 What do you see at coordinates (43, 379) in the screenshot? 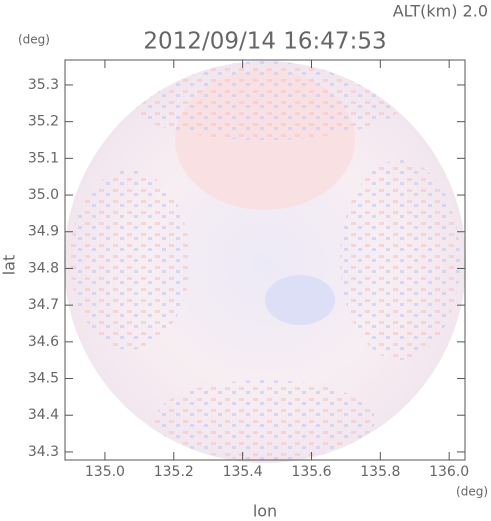
I see `y-tick-label: 34.5` at bounding box center [43, 379].